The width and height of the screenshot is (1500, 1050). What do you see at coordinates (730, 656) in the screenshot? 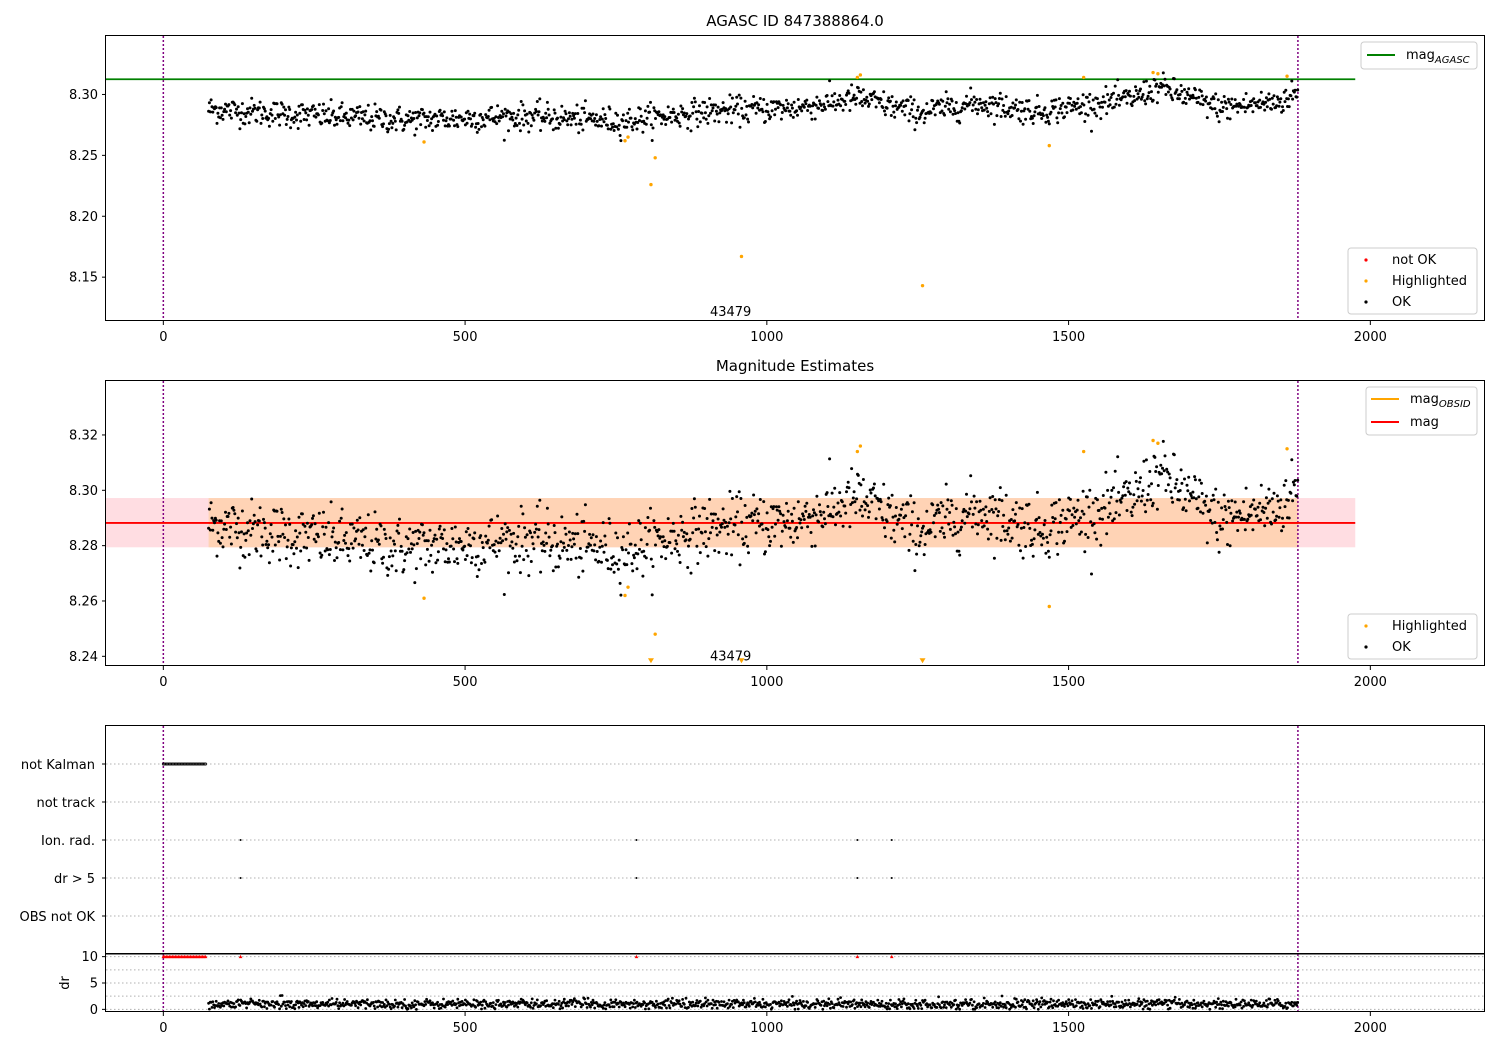
I see `panel2-annotation: 43479` at bounding box center [730, 656].